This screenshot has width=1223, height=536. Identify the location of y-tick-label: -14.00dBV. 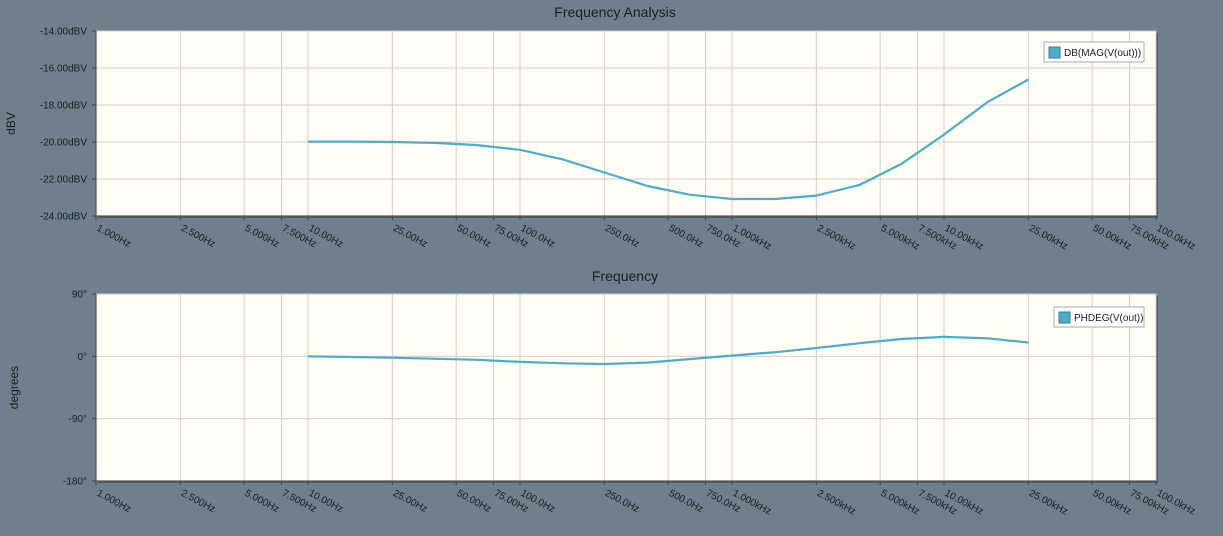
(64, 32).